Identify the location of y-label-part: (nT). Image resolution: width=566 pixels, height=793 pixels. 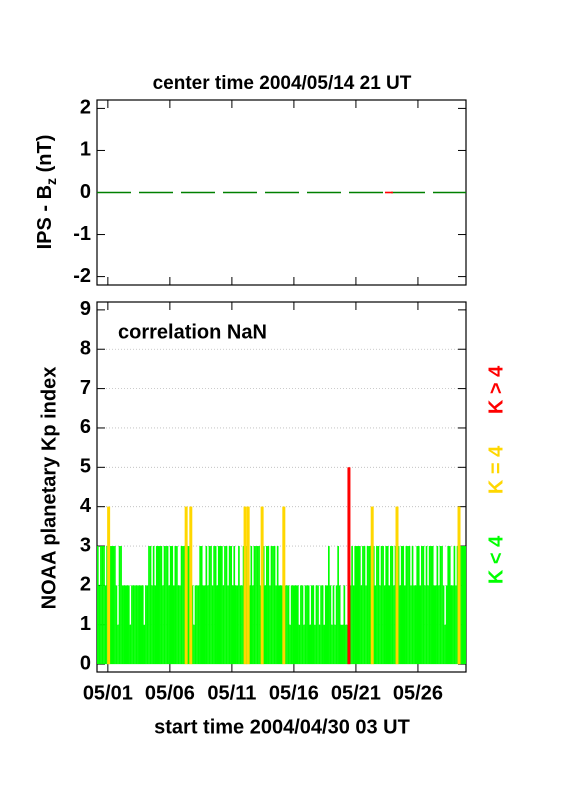
(45, 156).